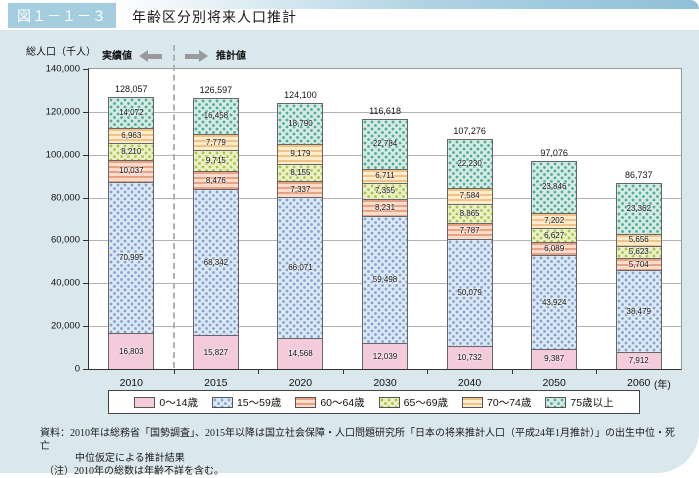 Image resolution: width=699 pixels, height=478 pixels. I want to click on bar-segment: 7,779, so click(216, 142).